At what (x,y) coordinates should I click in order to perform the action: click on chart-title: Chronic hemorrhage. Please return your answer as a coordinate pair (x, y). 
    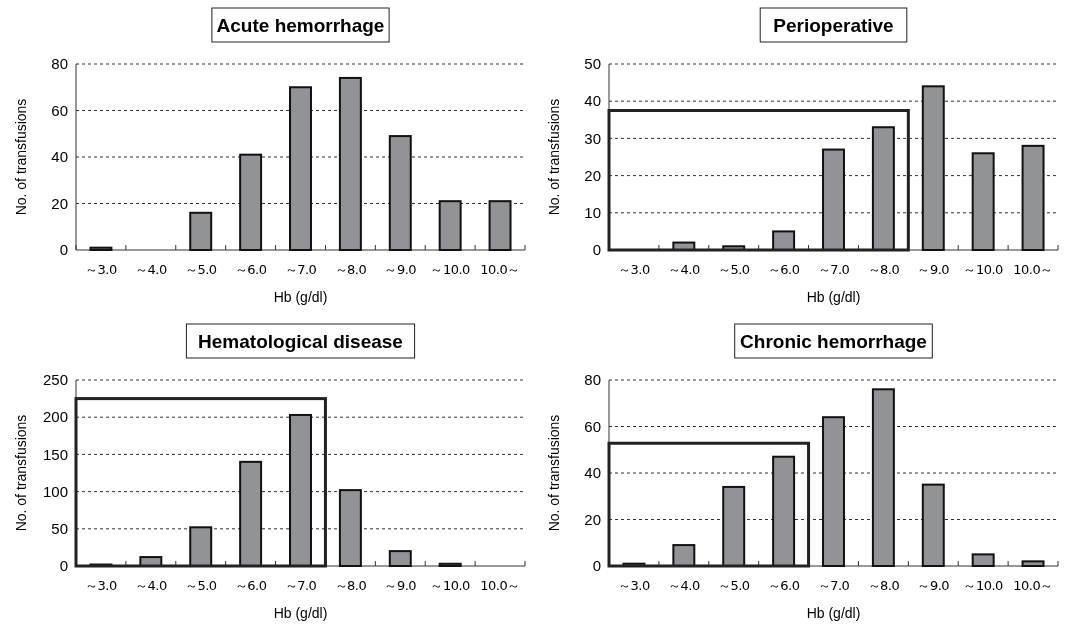
    Looking at the image, I should click on (833, 341).